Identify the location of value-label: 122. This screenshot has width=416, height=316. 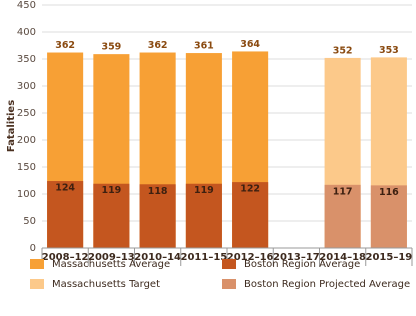
(250, 189).